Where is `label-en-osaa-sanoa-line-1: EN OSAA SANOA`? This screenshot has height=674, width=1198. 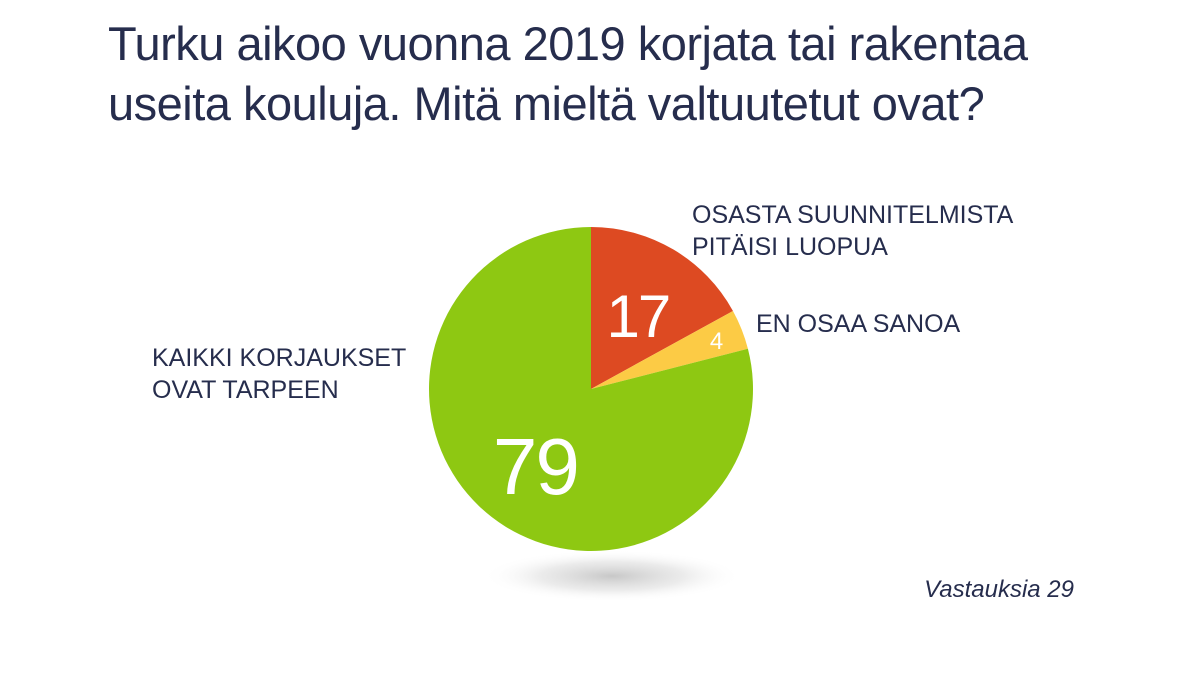 label-en-osaa-sanoa-line-1: EN OSAA SANOA is located at coordinates (858, 324).